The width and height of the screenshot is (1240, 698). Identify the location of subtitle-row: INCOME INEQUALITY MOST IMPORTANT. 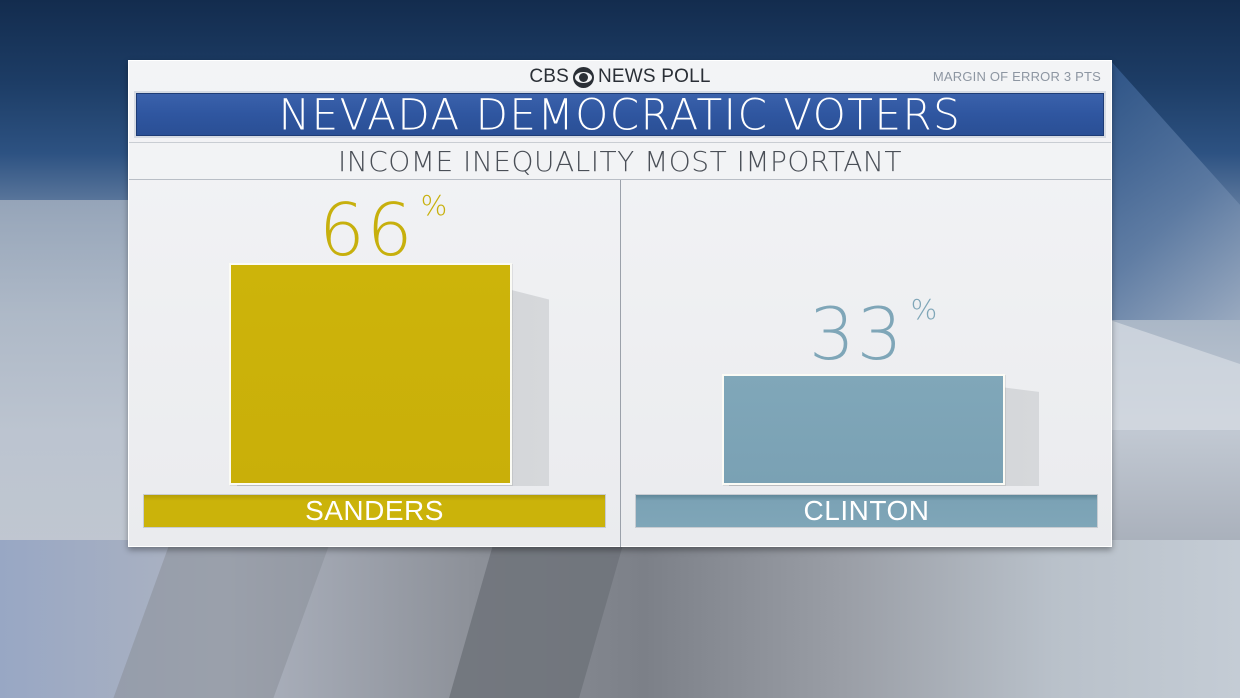
(620, 161).